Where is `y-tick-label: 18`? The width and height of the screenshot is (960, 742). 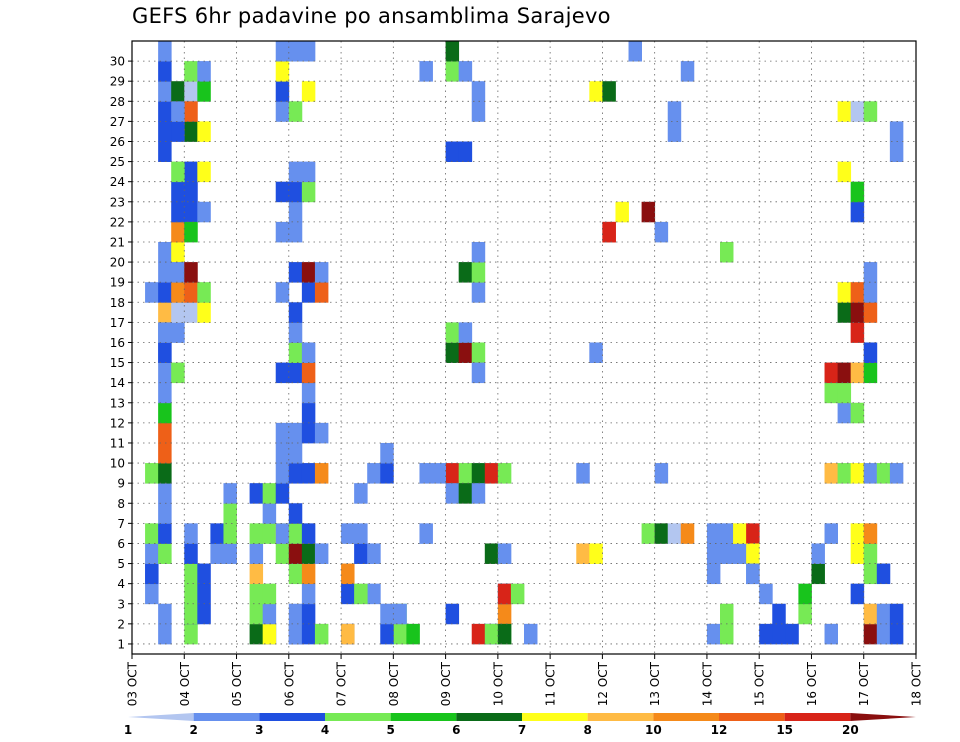 y-tick-label: 18 is located at coordinates (117, 303).